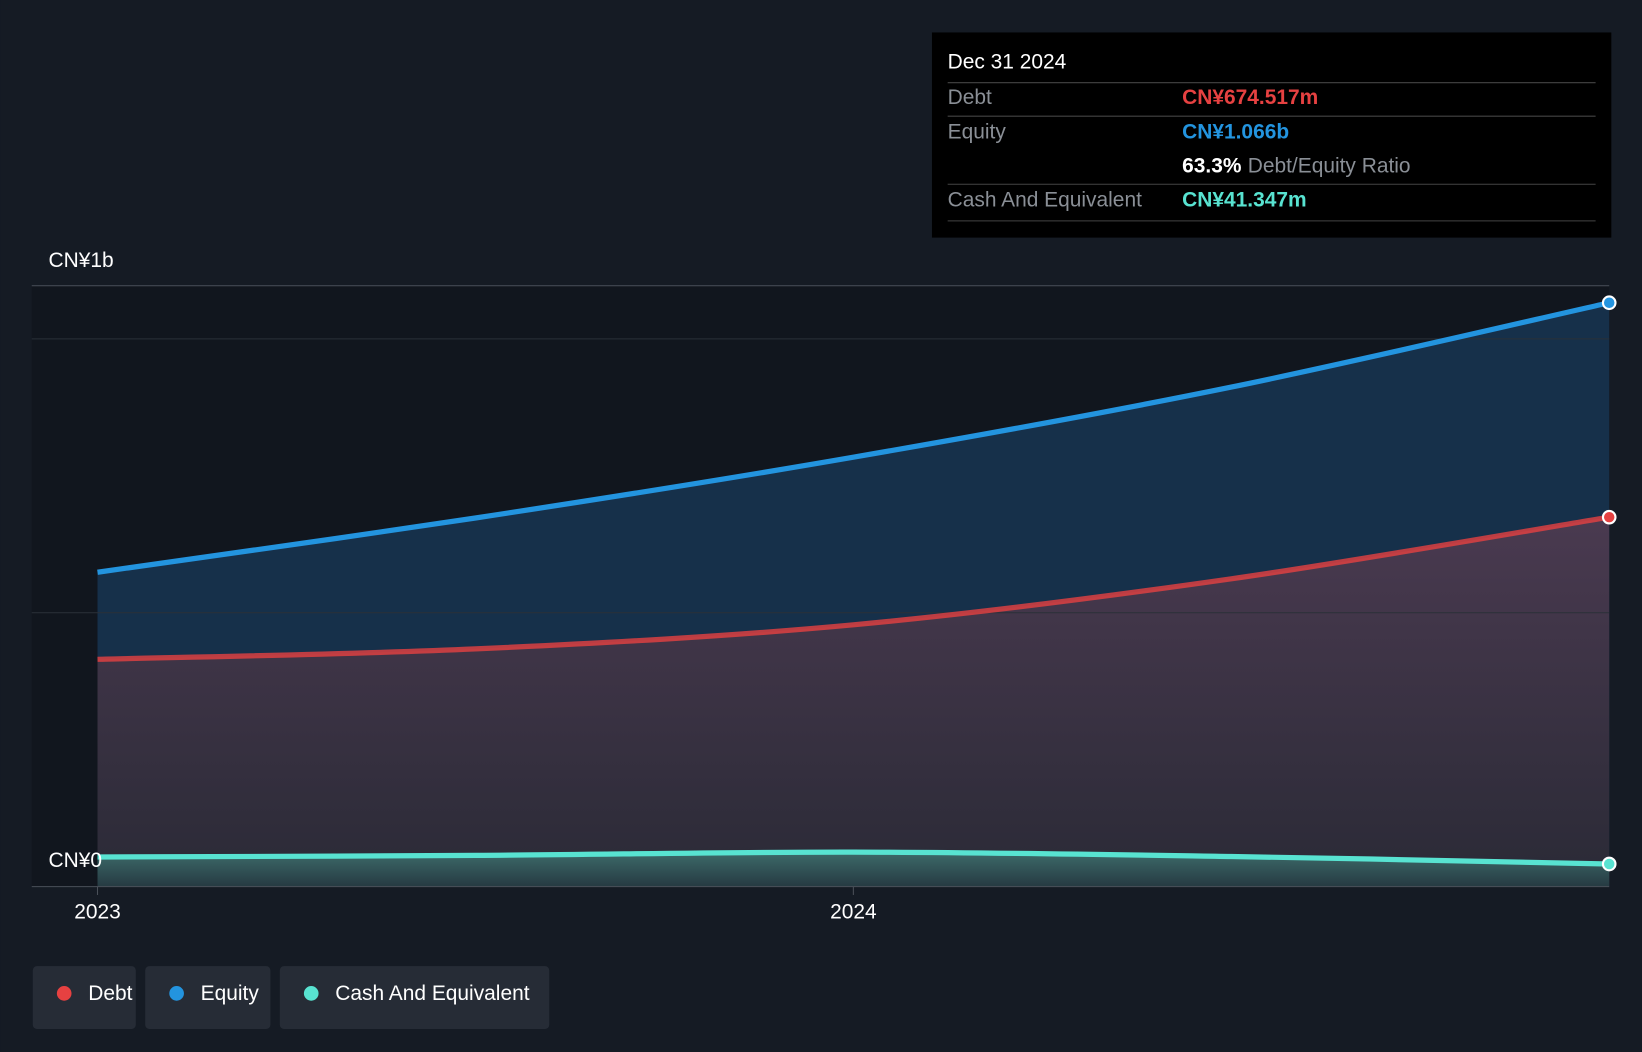 This screenshot has height=1052, width=1642. What do you see at coordinates (1212, 165) in the screenshot?
I see `ratio-value: 63.3%` at bounding box center [1212, 165].